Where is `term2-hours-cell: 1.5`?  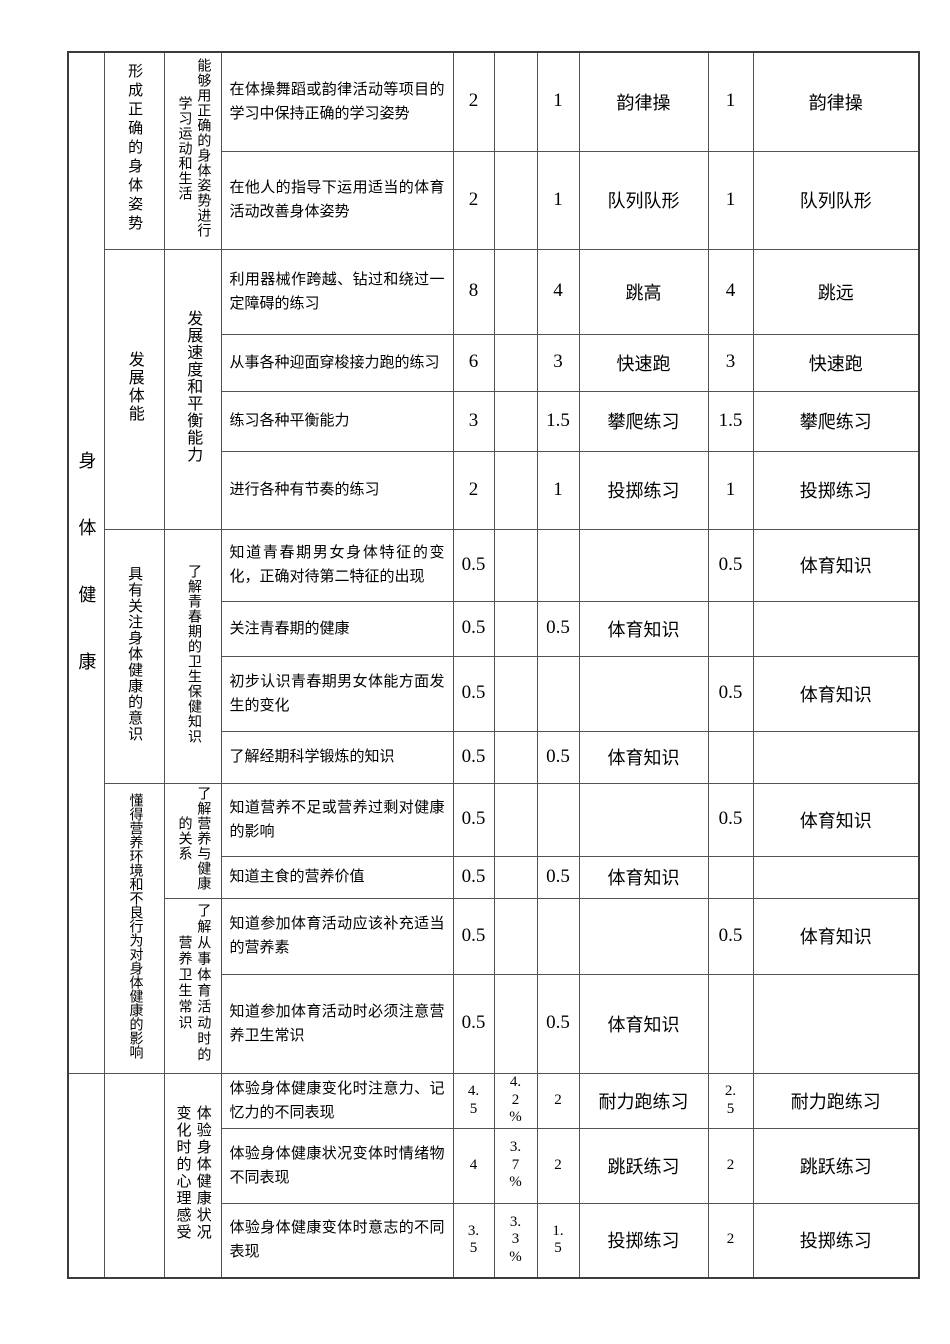 term2-hours-cell: 1.5 is located at coordinates (730, 421).